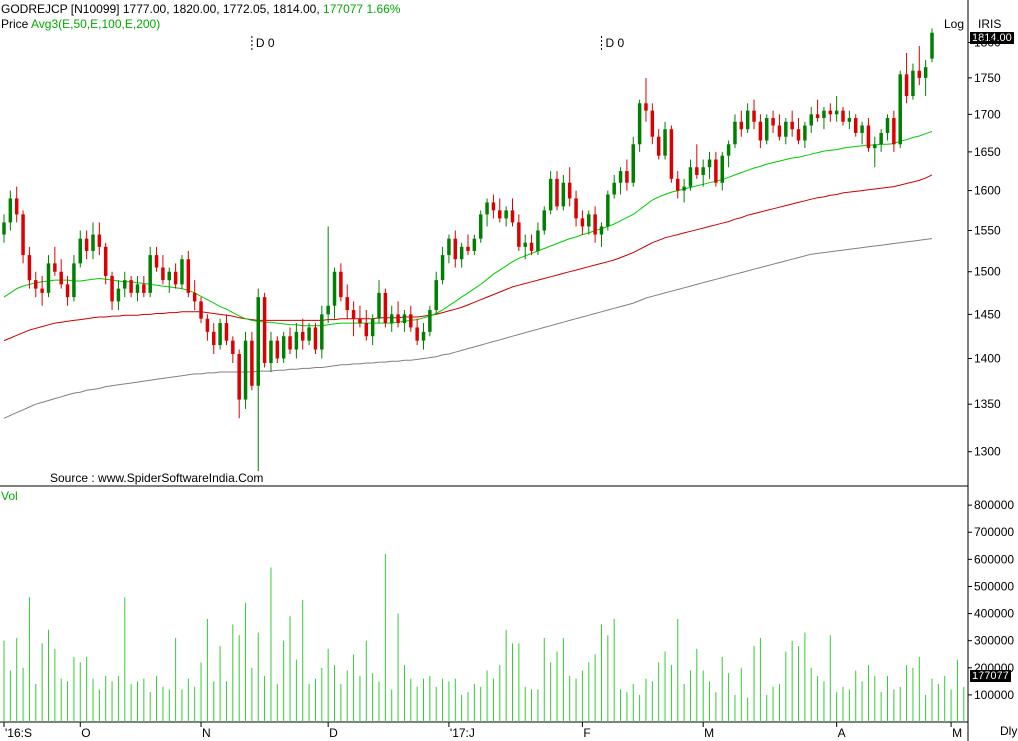 The image size is (1018, 741). Describe the element at coordinates (990, 24) in the screenshot. I see `iris-label: IRIS` at that location.